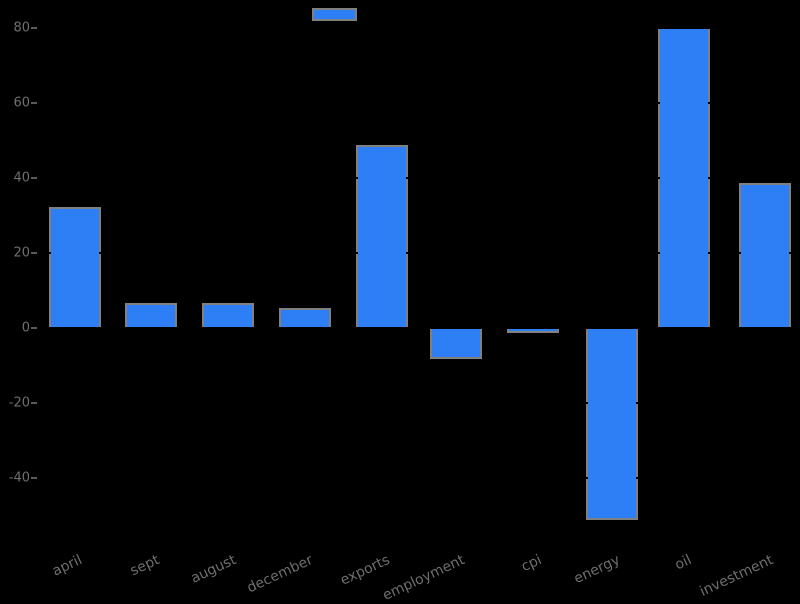 The width and height of the screenshot is (800, 604). What do you see at coordinates (683, 563) in the screenshot?
I see `x-tick-label: oil` at bounding box center [683, 563].